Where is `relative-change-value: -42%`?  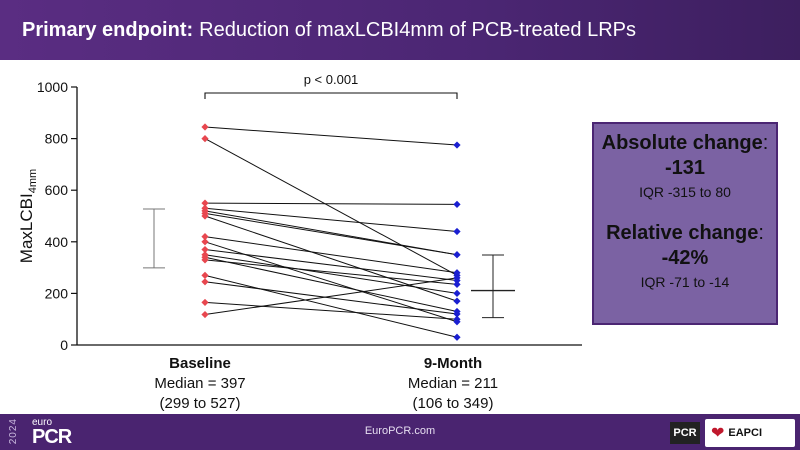 relative-change-value: -42% is located at coordinates (685, 258).